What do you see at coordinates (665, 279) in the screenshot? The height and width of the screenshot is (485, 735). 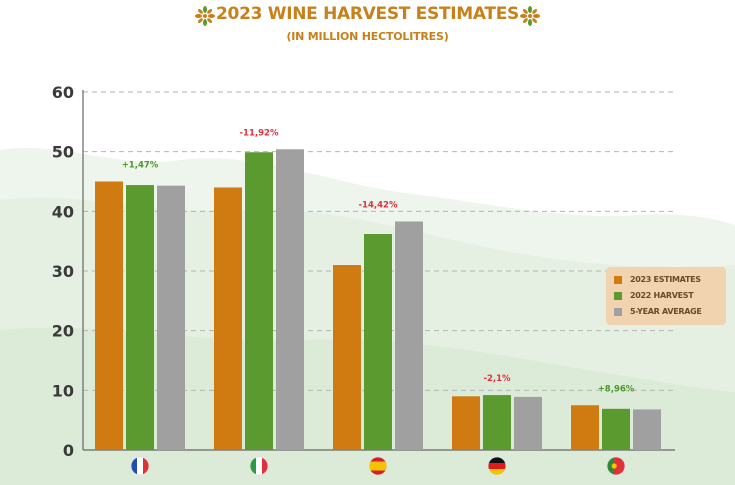 I see `legend-label-estimates: 2023 ESTIMATES` at bounding box center [665, 279].